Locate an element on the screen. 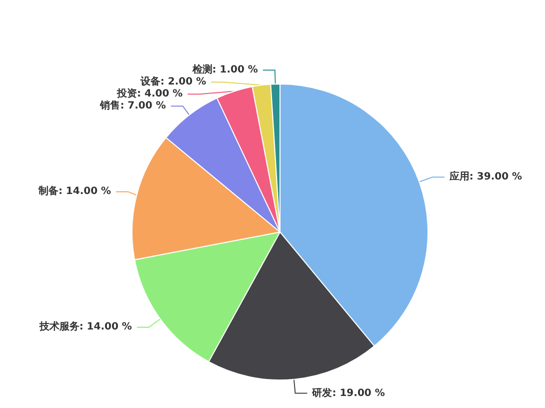 This screenshot has height=408, width=545. slice-label: 技术服务: 14.00 % is located at coordinates (85, 326).